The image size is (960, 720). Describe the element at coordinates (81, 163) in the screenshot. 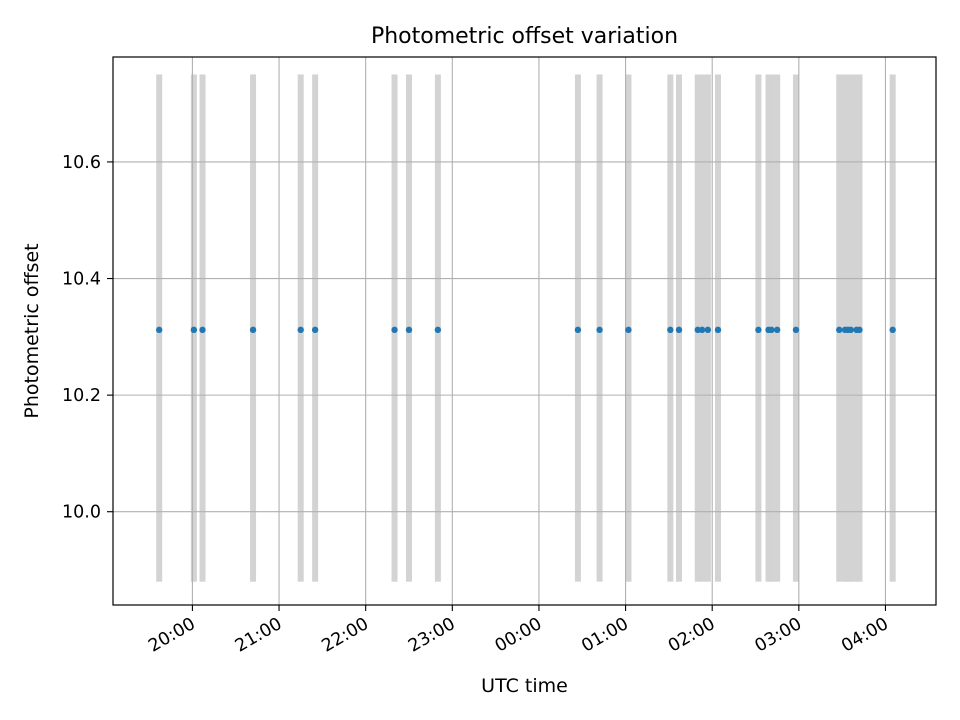

I see `y-tick-label-3: 10.6` at that location.